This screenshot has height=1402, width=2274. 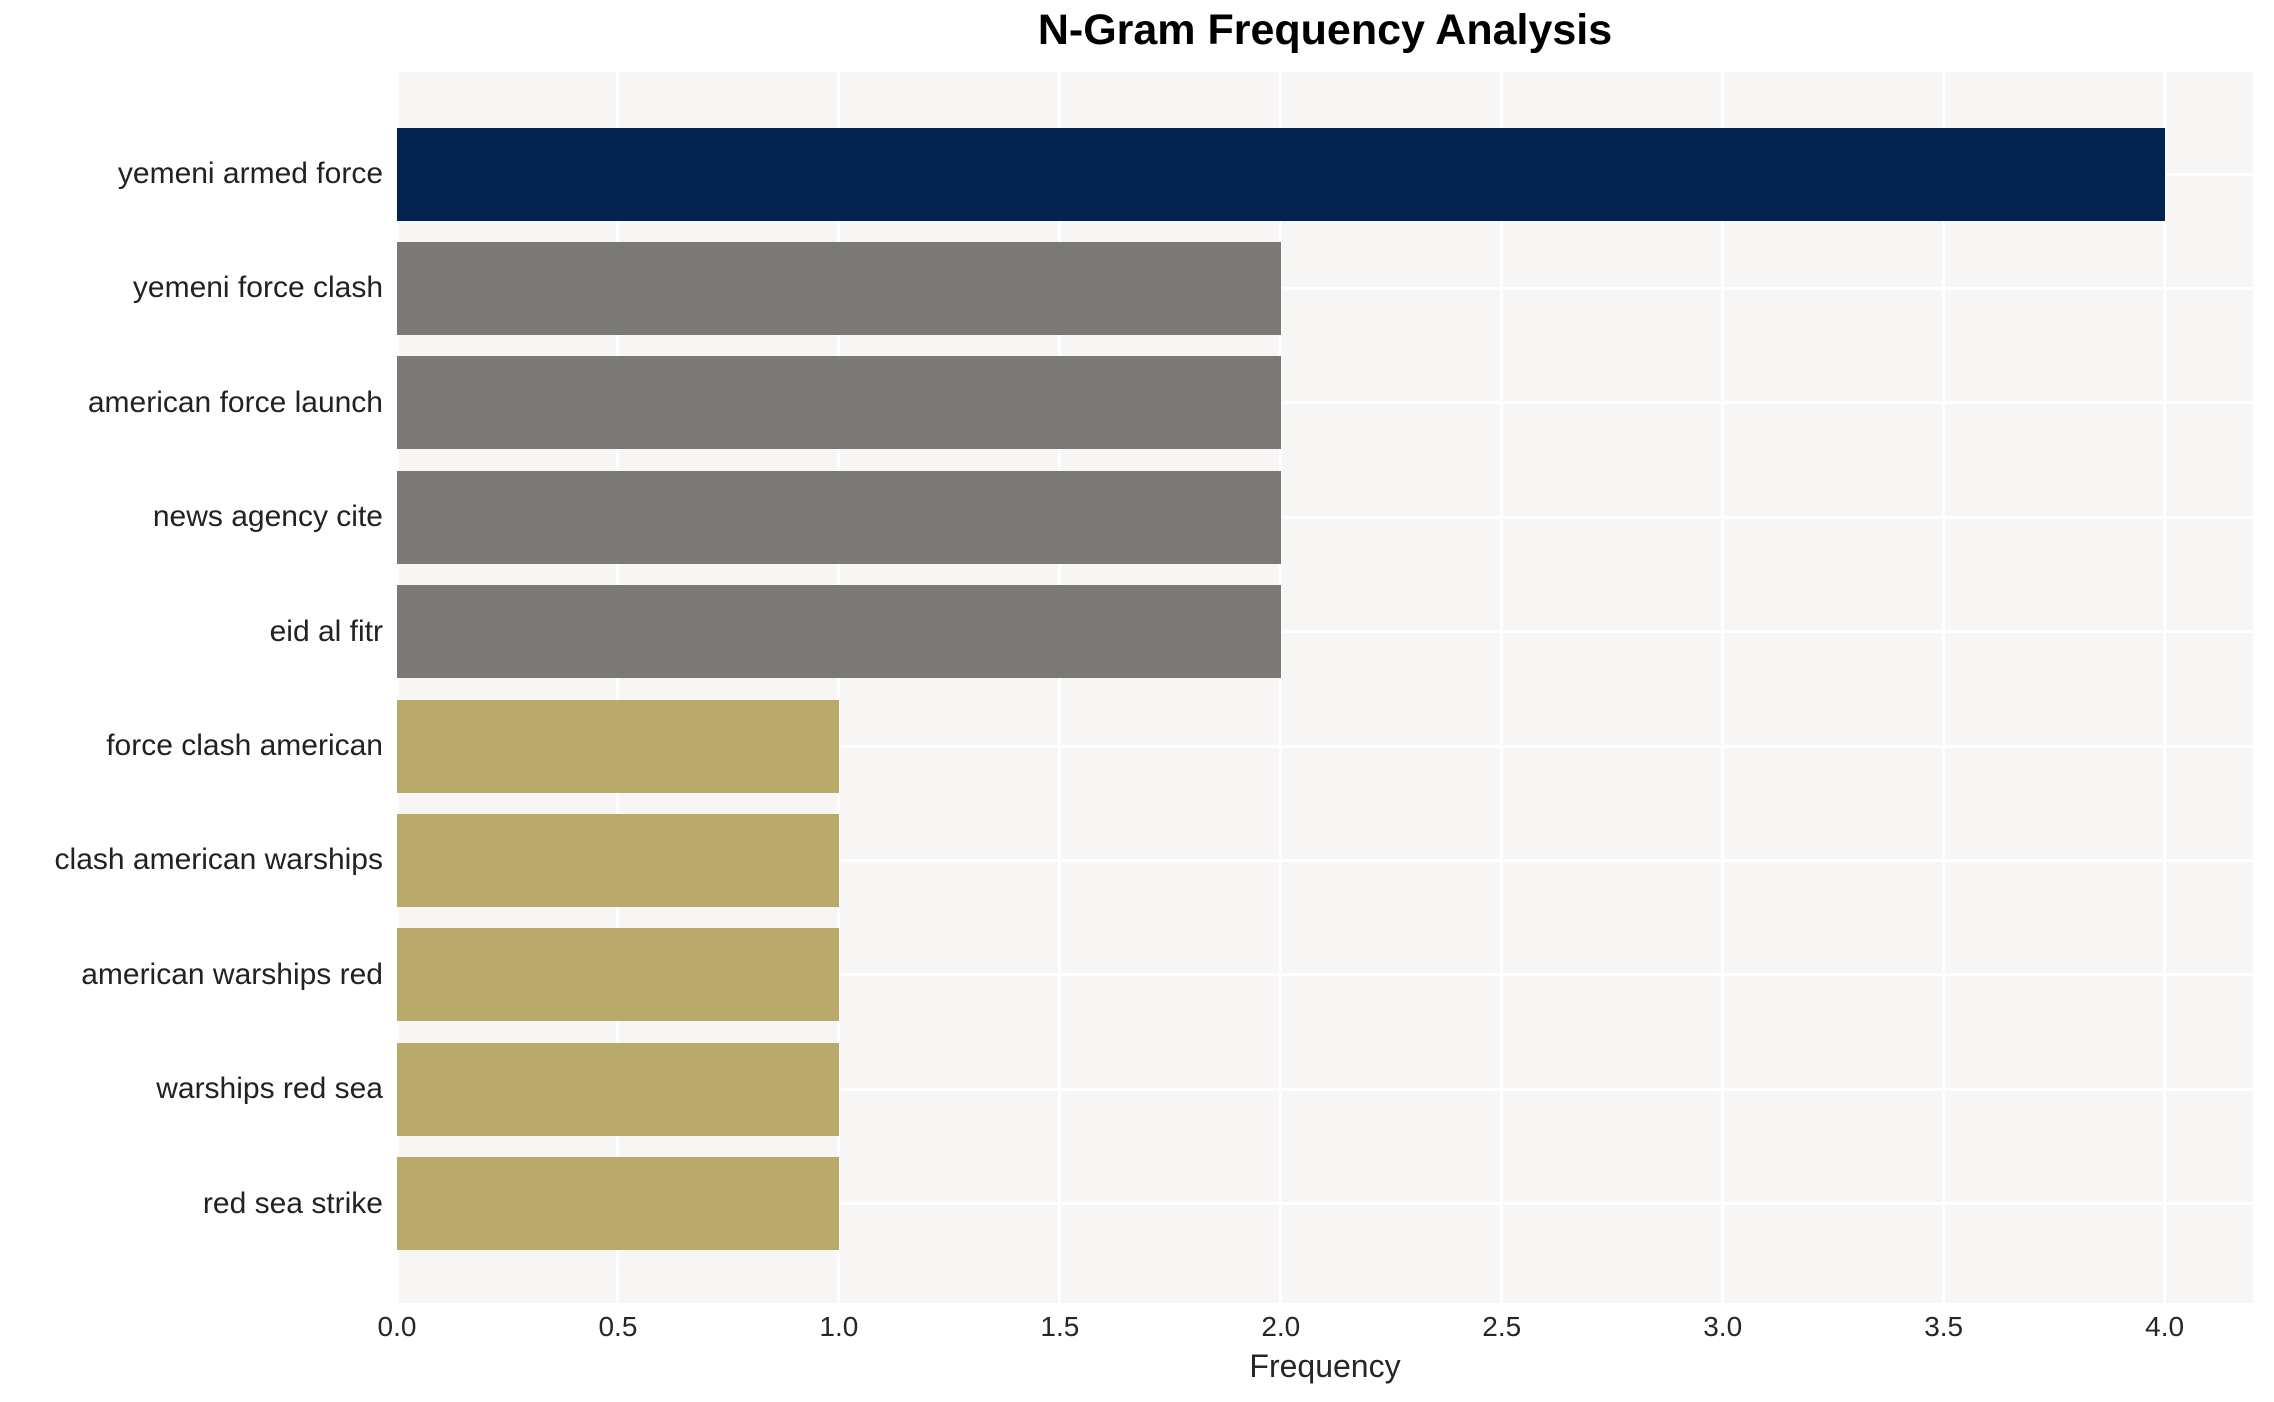 What do you see at coordinates (1944, 1326) in the screenshot?
I see `x-tick-label: 3.5` at bounding box center [1944, 1326].